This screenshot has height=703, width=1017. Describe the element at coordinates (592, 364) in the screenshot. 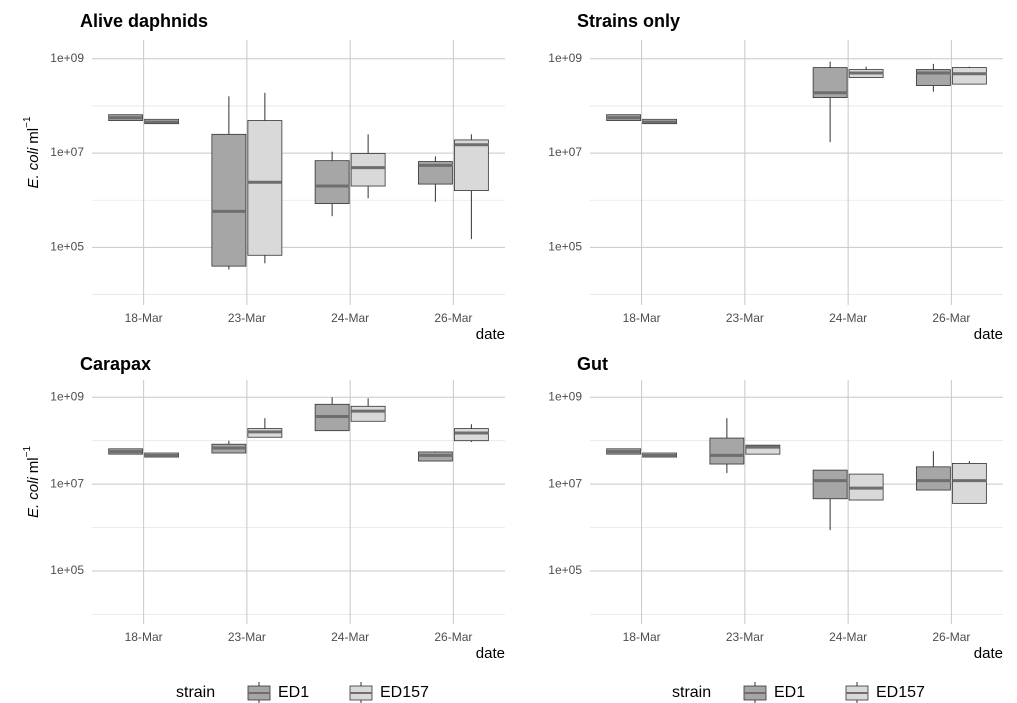

I see `panel-title: Gut` at that location.